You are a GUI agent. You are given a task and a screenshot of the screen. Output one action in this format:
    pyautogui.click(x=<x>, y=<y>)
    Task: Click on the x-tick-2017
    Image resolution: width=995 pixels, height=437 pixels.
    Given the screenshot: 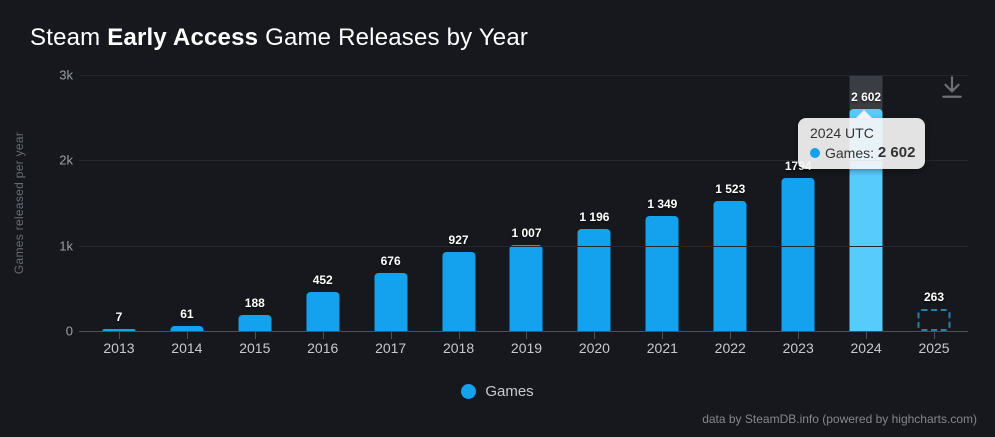 What is the action you would take?
    pyautogui.click(x=391, y=335)
    